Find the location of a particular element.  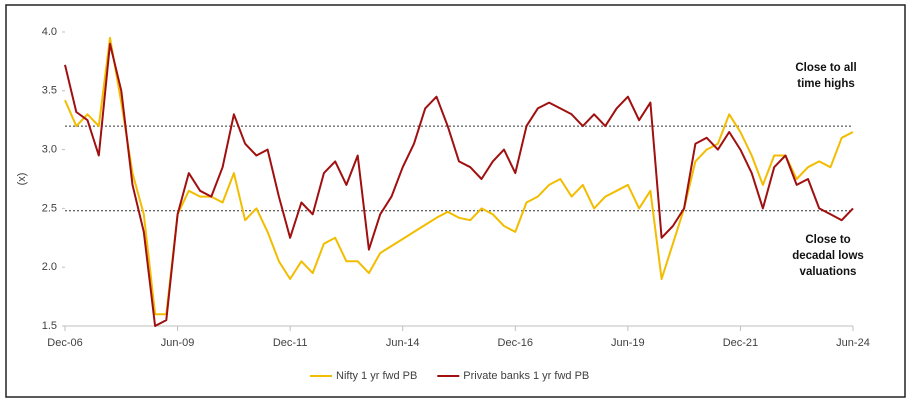

x-tick-label: Jun-24 is located at coordinates (853, 343).